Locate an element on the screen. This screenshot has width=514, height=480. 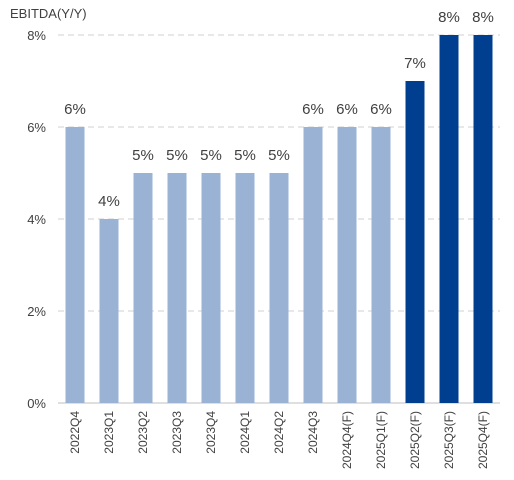
y-tick-label: 4% is located at coordinates (36, 219).